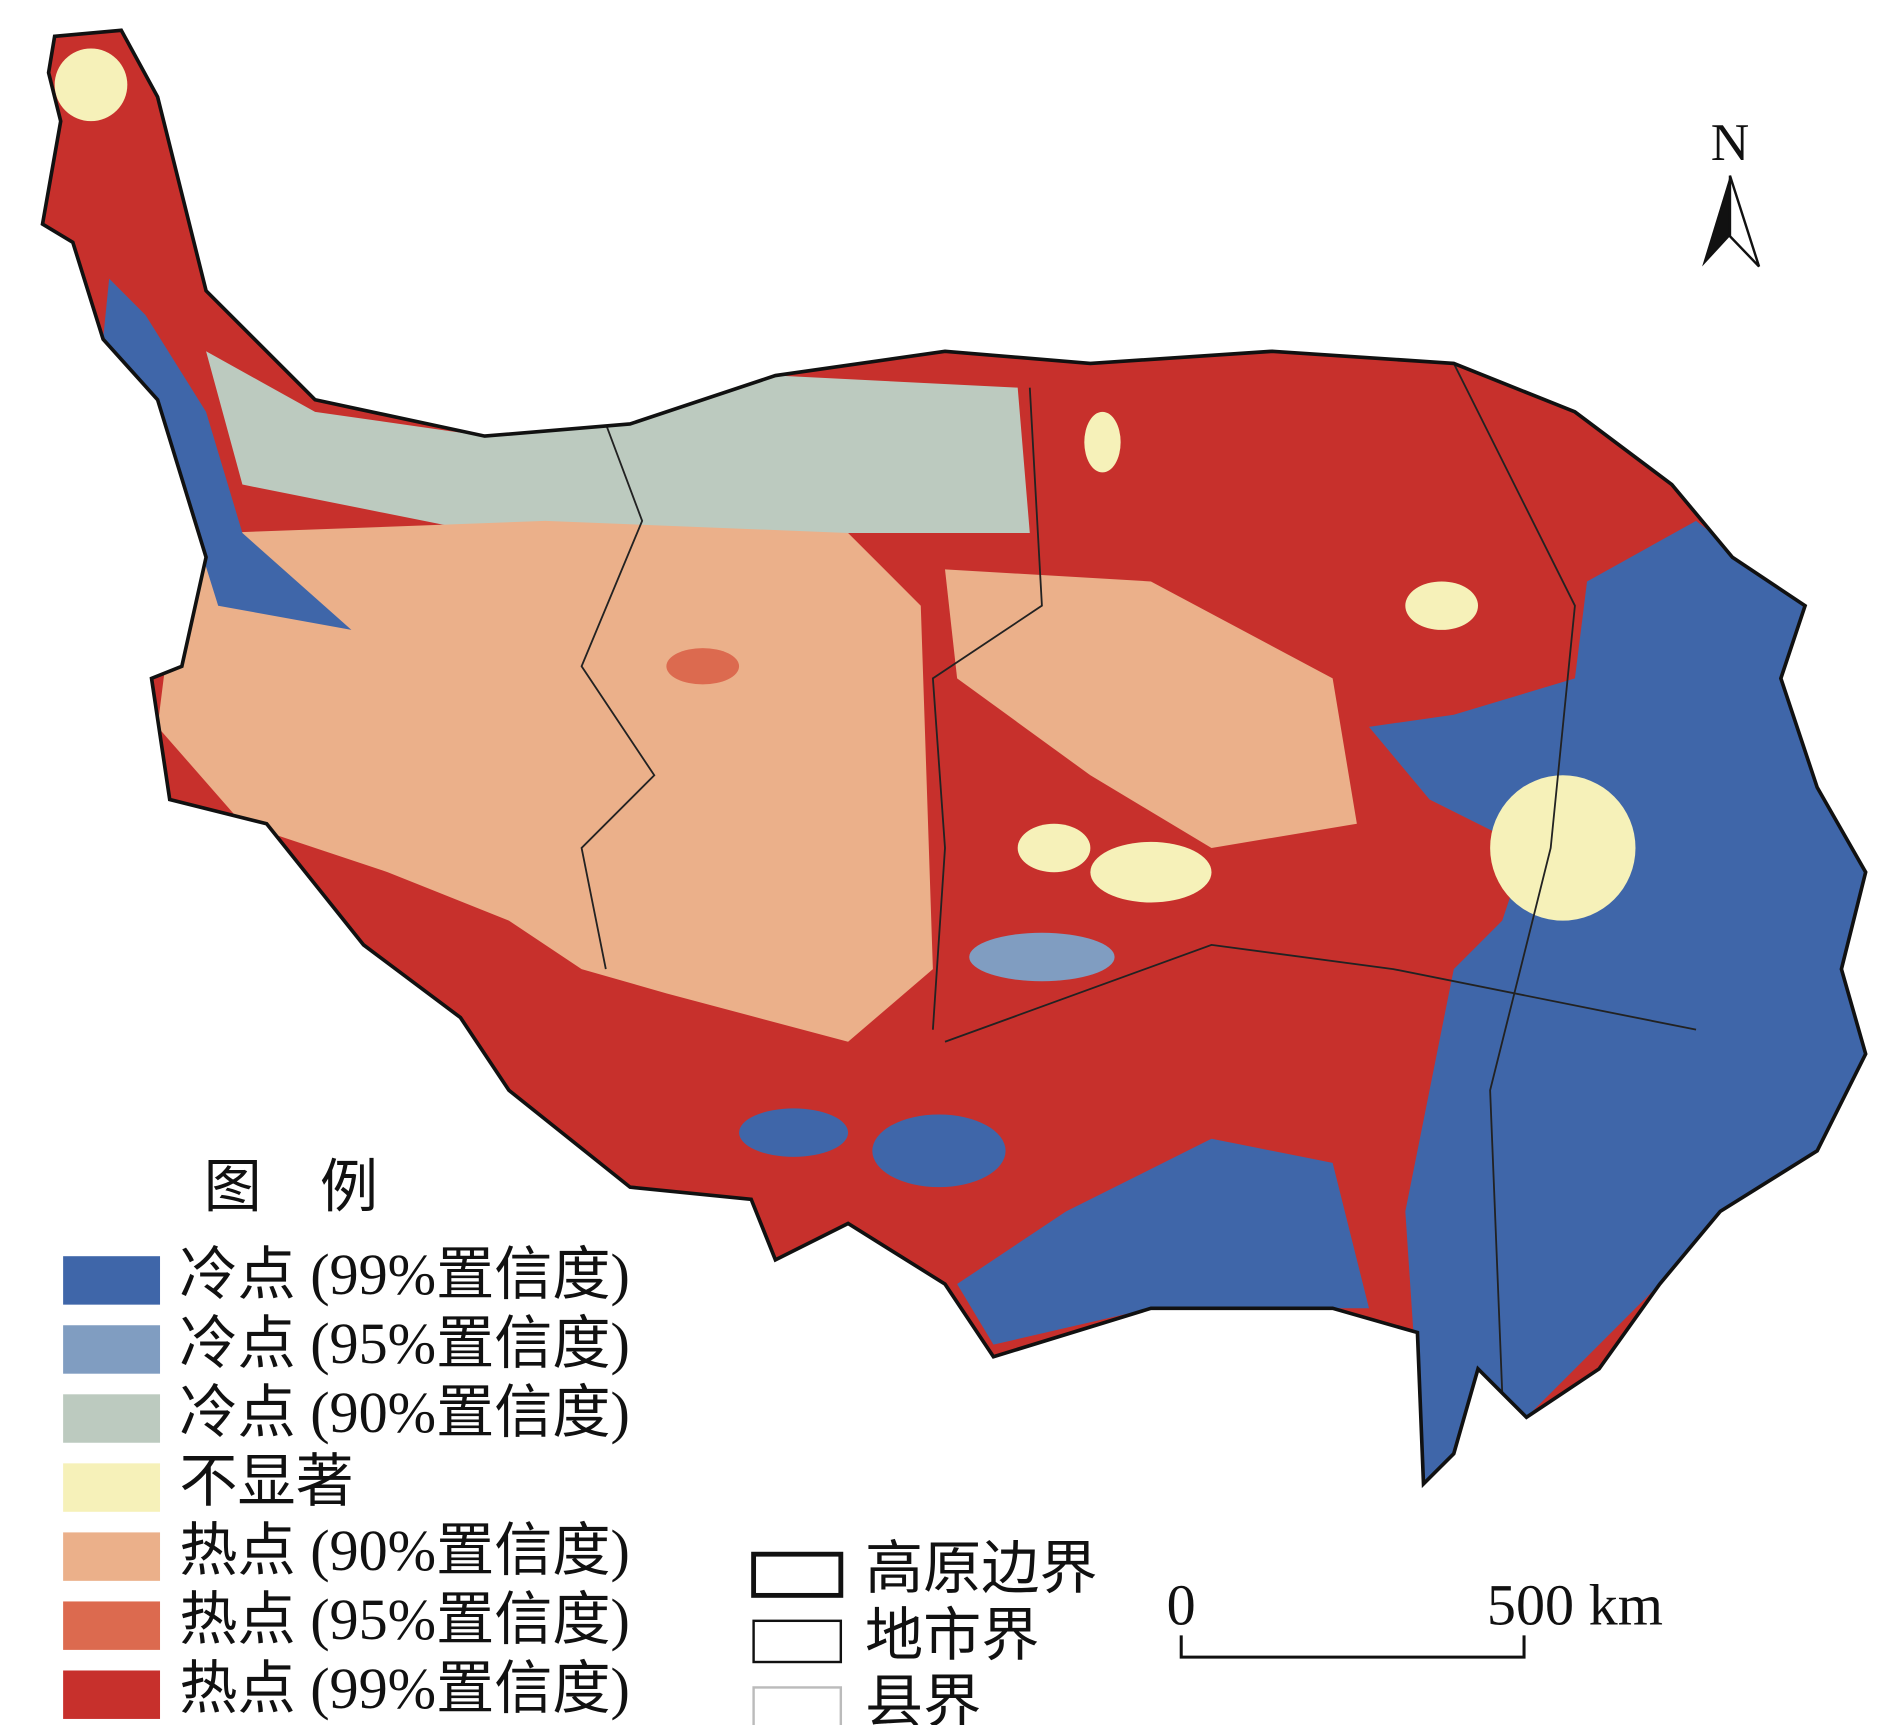 This screenshot has width=1890, height=1725. Describe the element at coordinates (404, 1412) in the screenshot. I see `legend-label: 冷点 (90%置信度)` at that location.